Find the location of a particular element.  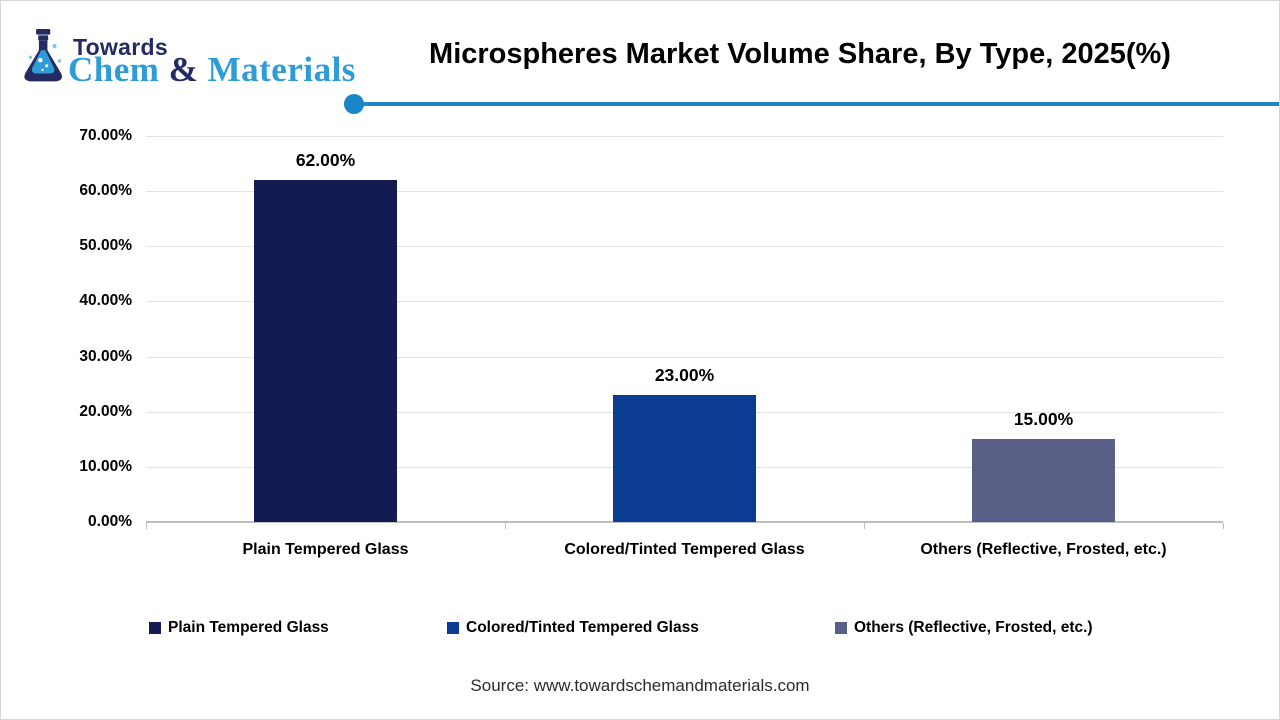

title-underline is located at coordinates (811, 104).